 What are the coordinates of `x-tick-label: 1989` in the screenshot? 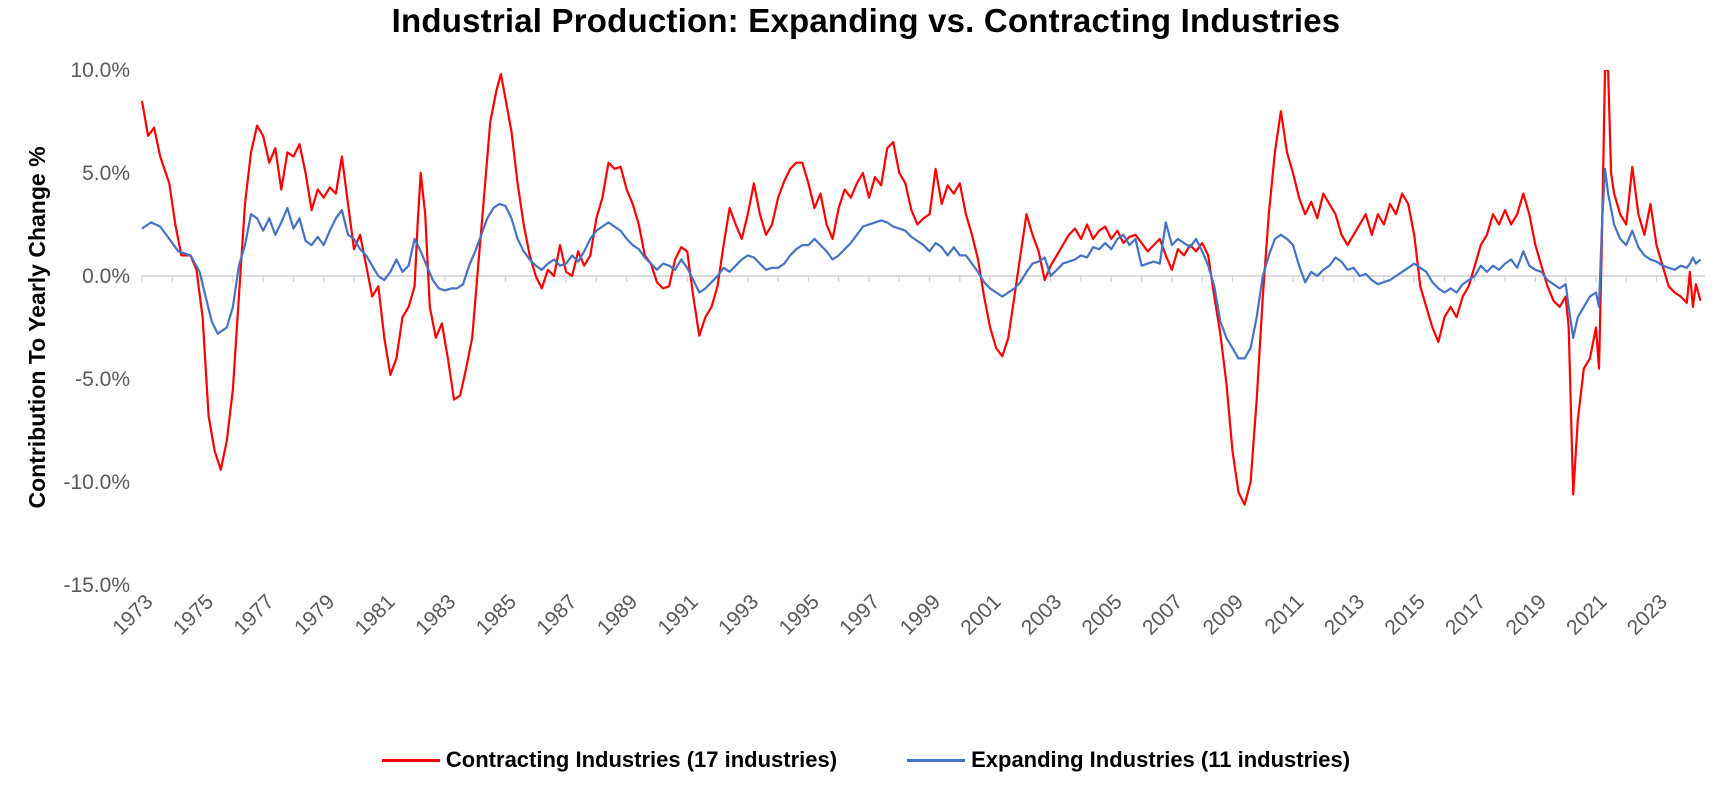 It's located at (617, 614).